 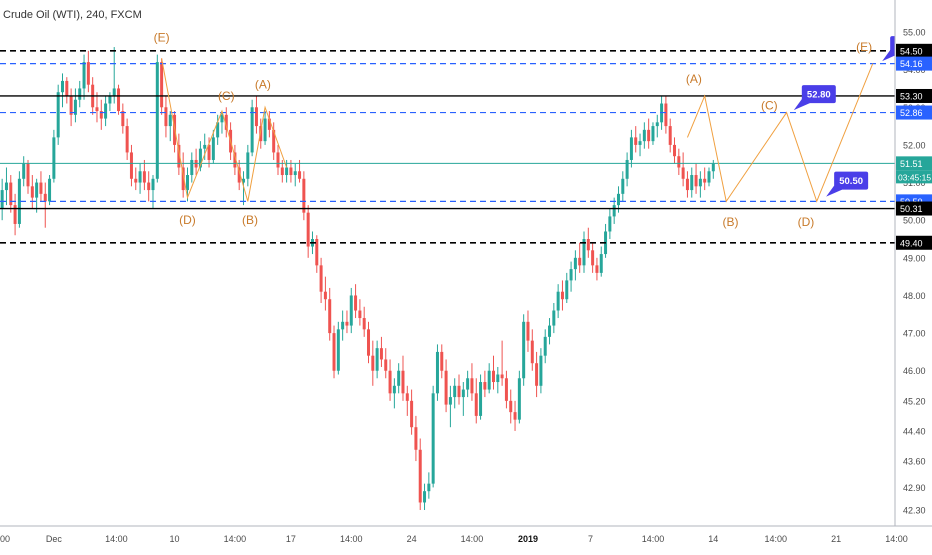 I want to click on y-tick-label: 50.00, so click(x=914, y=221).